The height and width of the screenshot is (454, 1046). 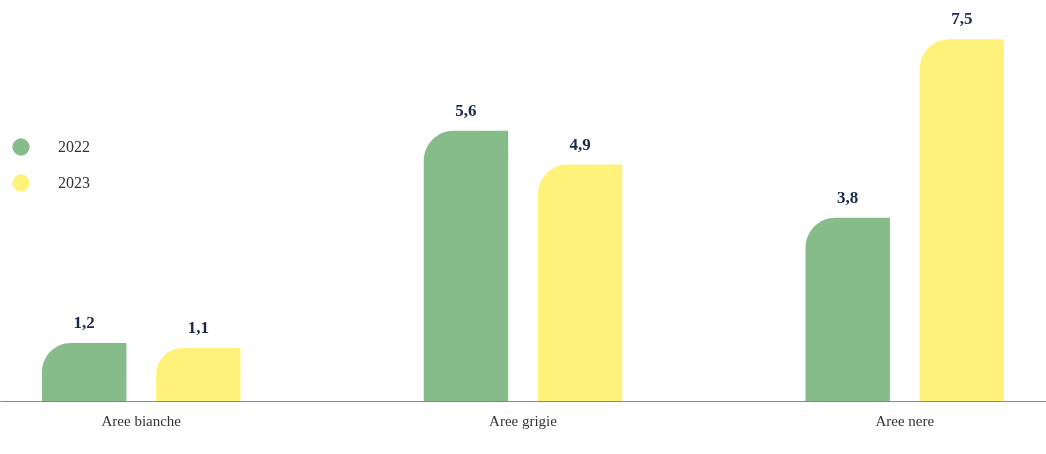 What do you see at coordinates (523, 420) in the screenshot?
I see `x-tick-label: Aree grigie` at bounding box center [523, 420].